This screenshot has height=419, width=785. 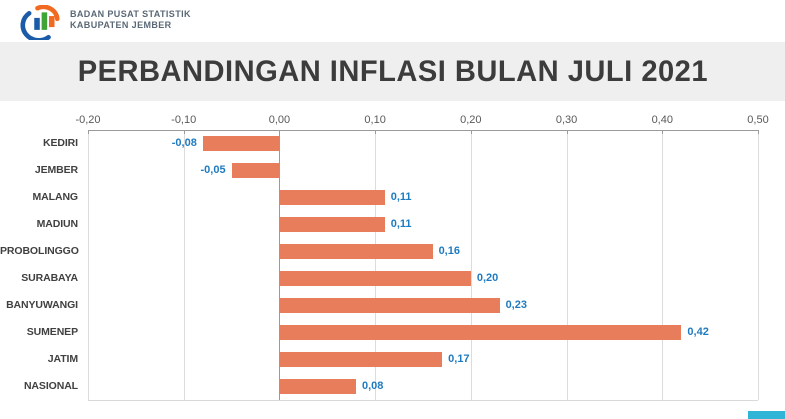 What do you see at coordinates (766, 415) in the screenshot?
I see `corner-accent` at bounding box center [766, 415].